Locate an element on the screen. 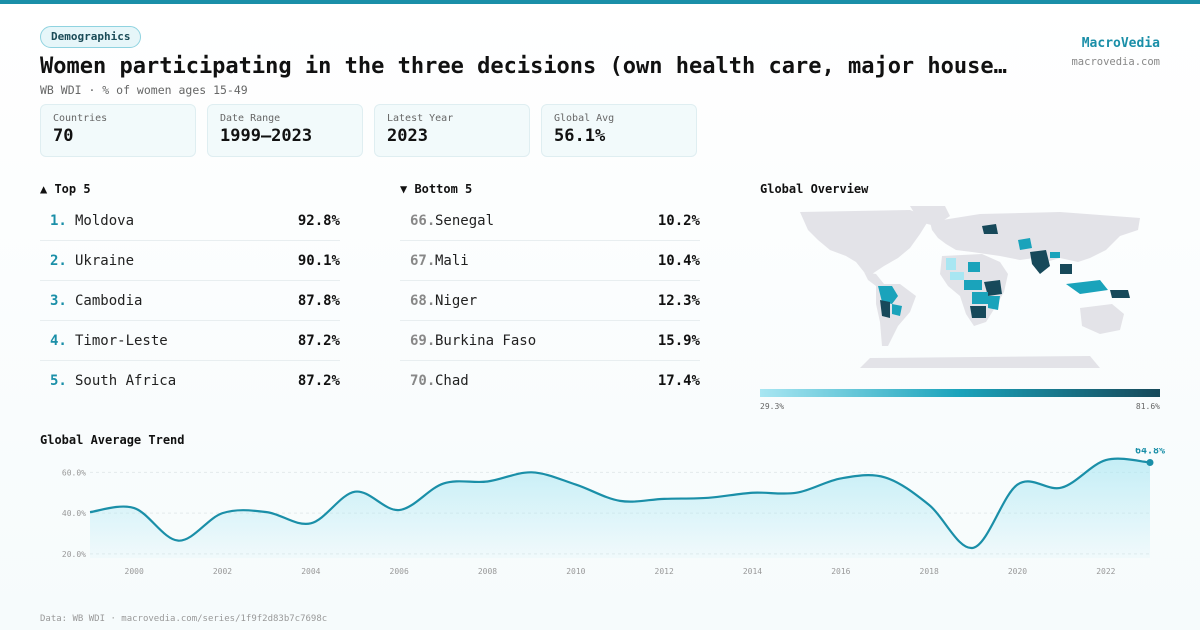 This screenshot has width=1200, height=630. rank-number: 1. is located at coordinates (58, 220).